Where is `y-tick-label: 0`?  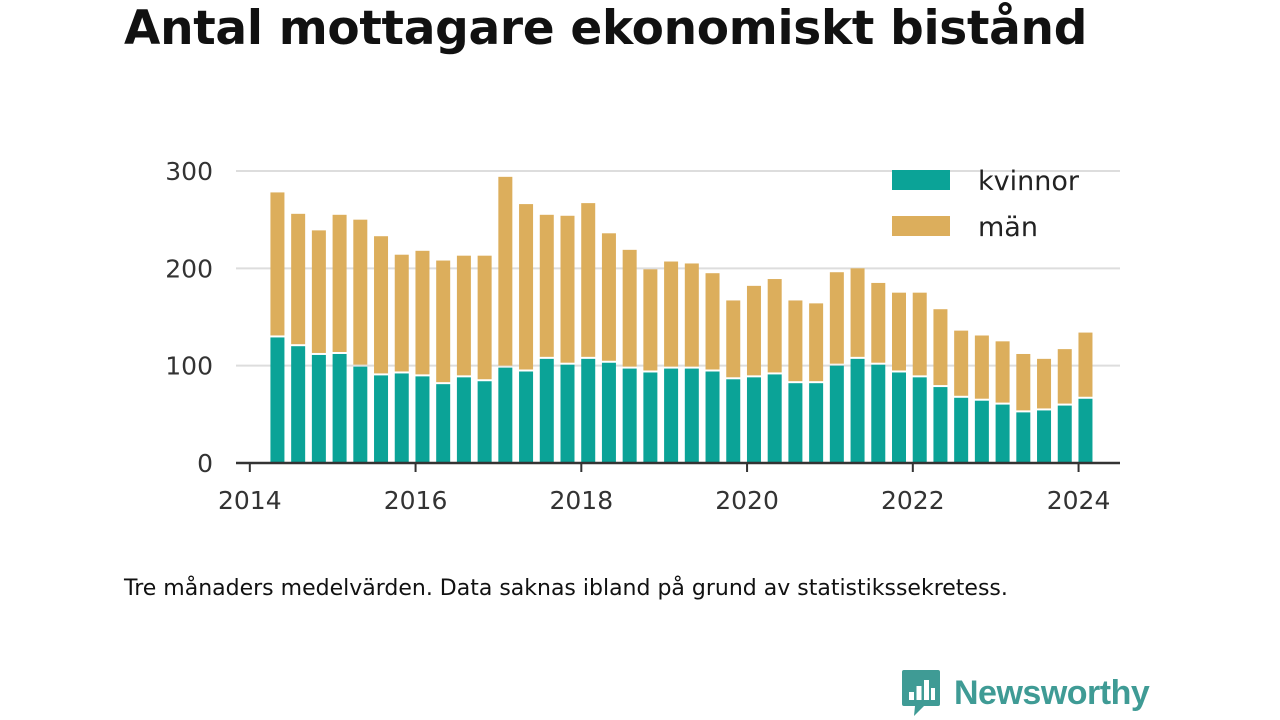 y-tick-label: 0 is located at coordinates (205, 463).